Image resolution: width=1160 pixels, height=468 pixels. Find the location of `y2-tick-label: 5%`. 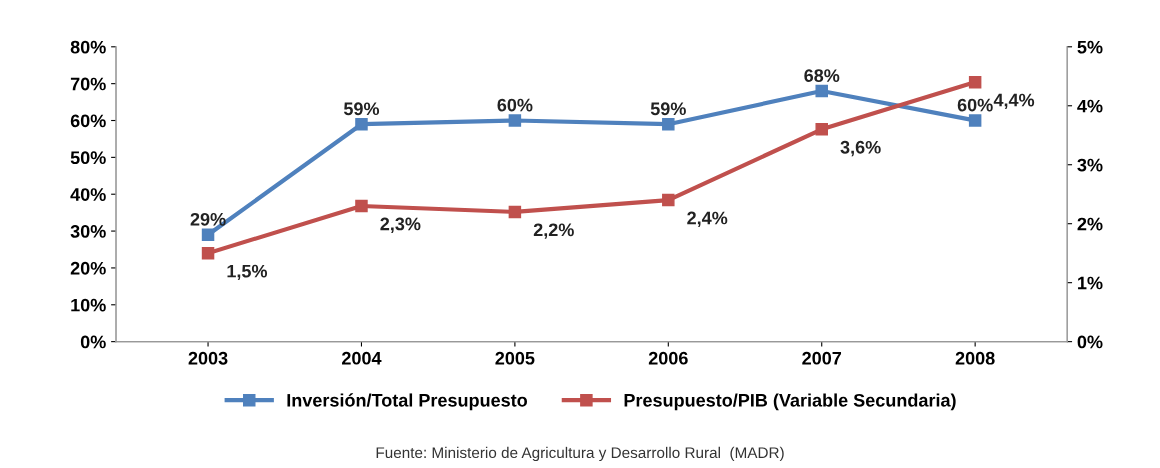

y2-tick-label: 5% is located at coordinates (1090, 47).